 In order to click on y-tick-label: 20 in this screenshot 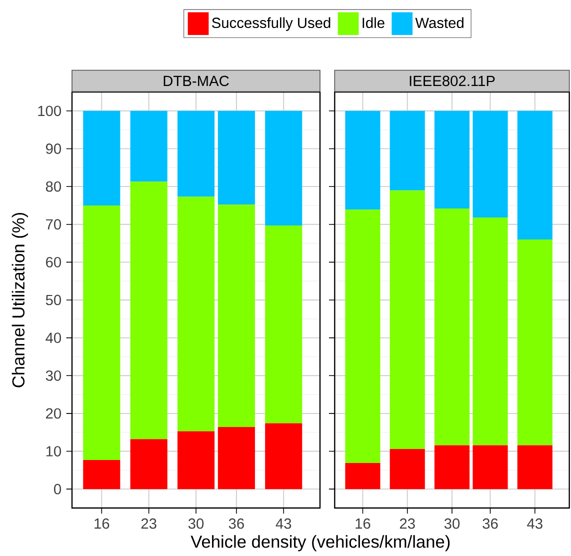, I will do `click(54, 413)`.